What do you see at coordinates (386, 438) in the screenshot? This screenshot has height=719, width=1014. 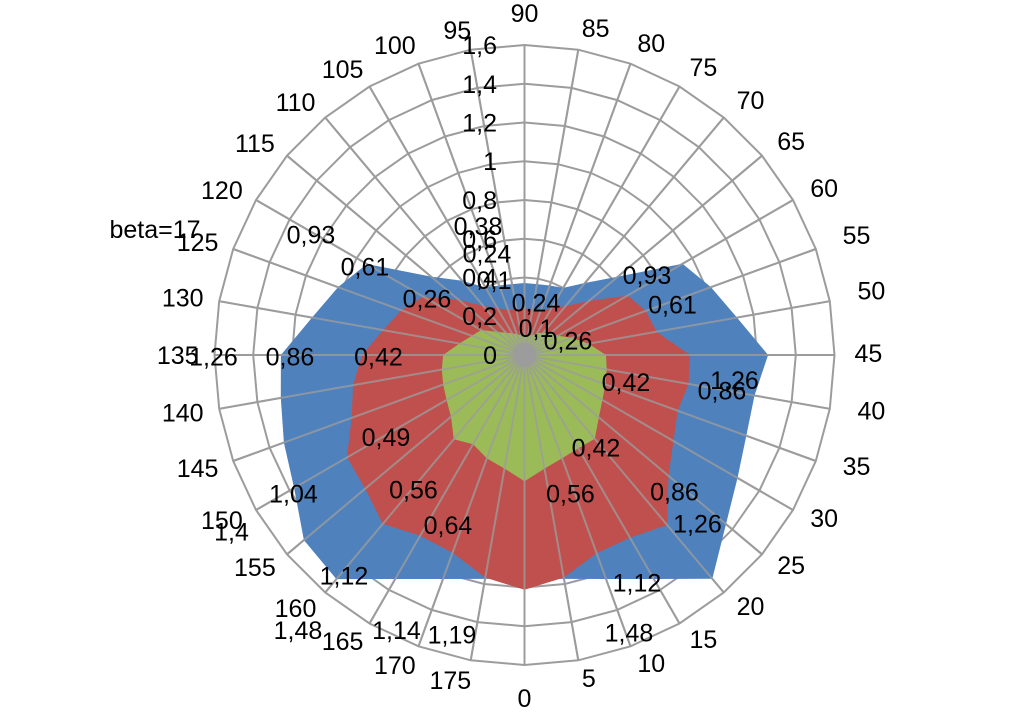 I see `svg-text: 0,49` at bounding box center [386, 438].